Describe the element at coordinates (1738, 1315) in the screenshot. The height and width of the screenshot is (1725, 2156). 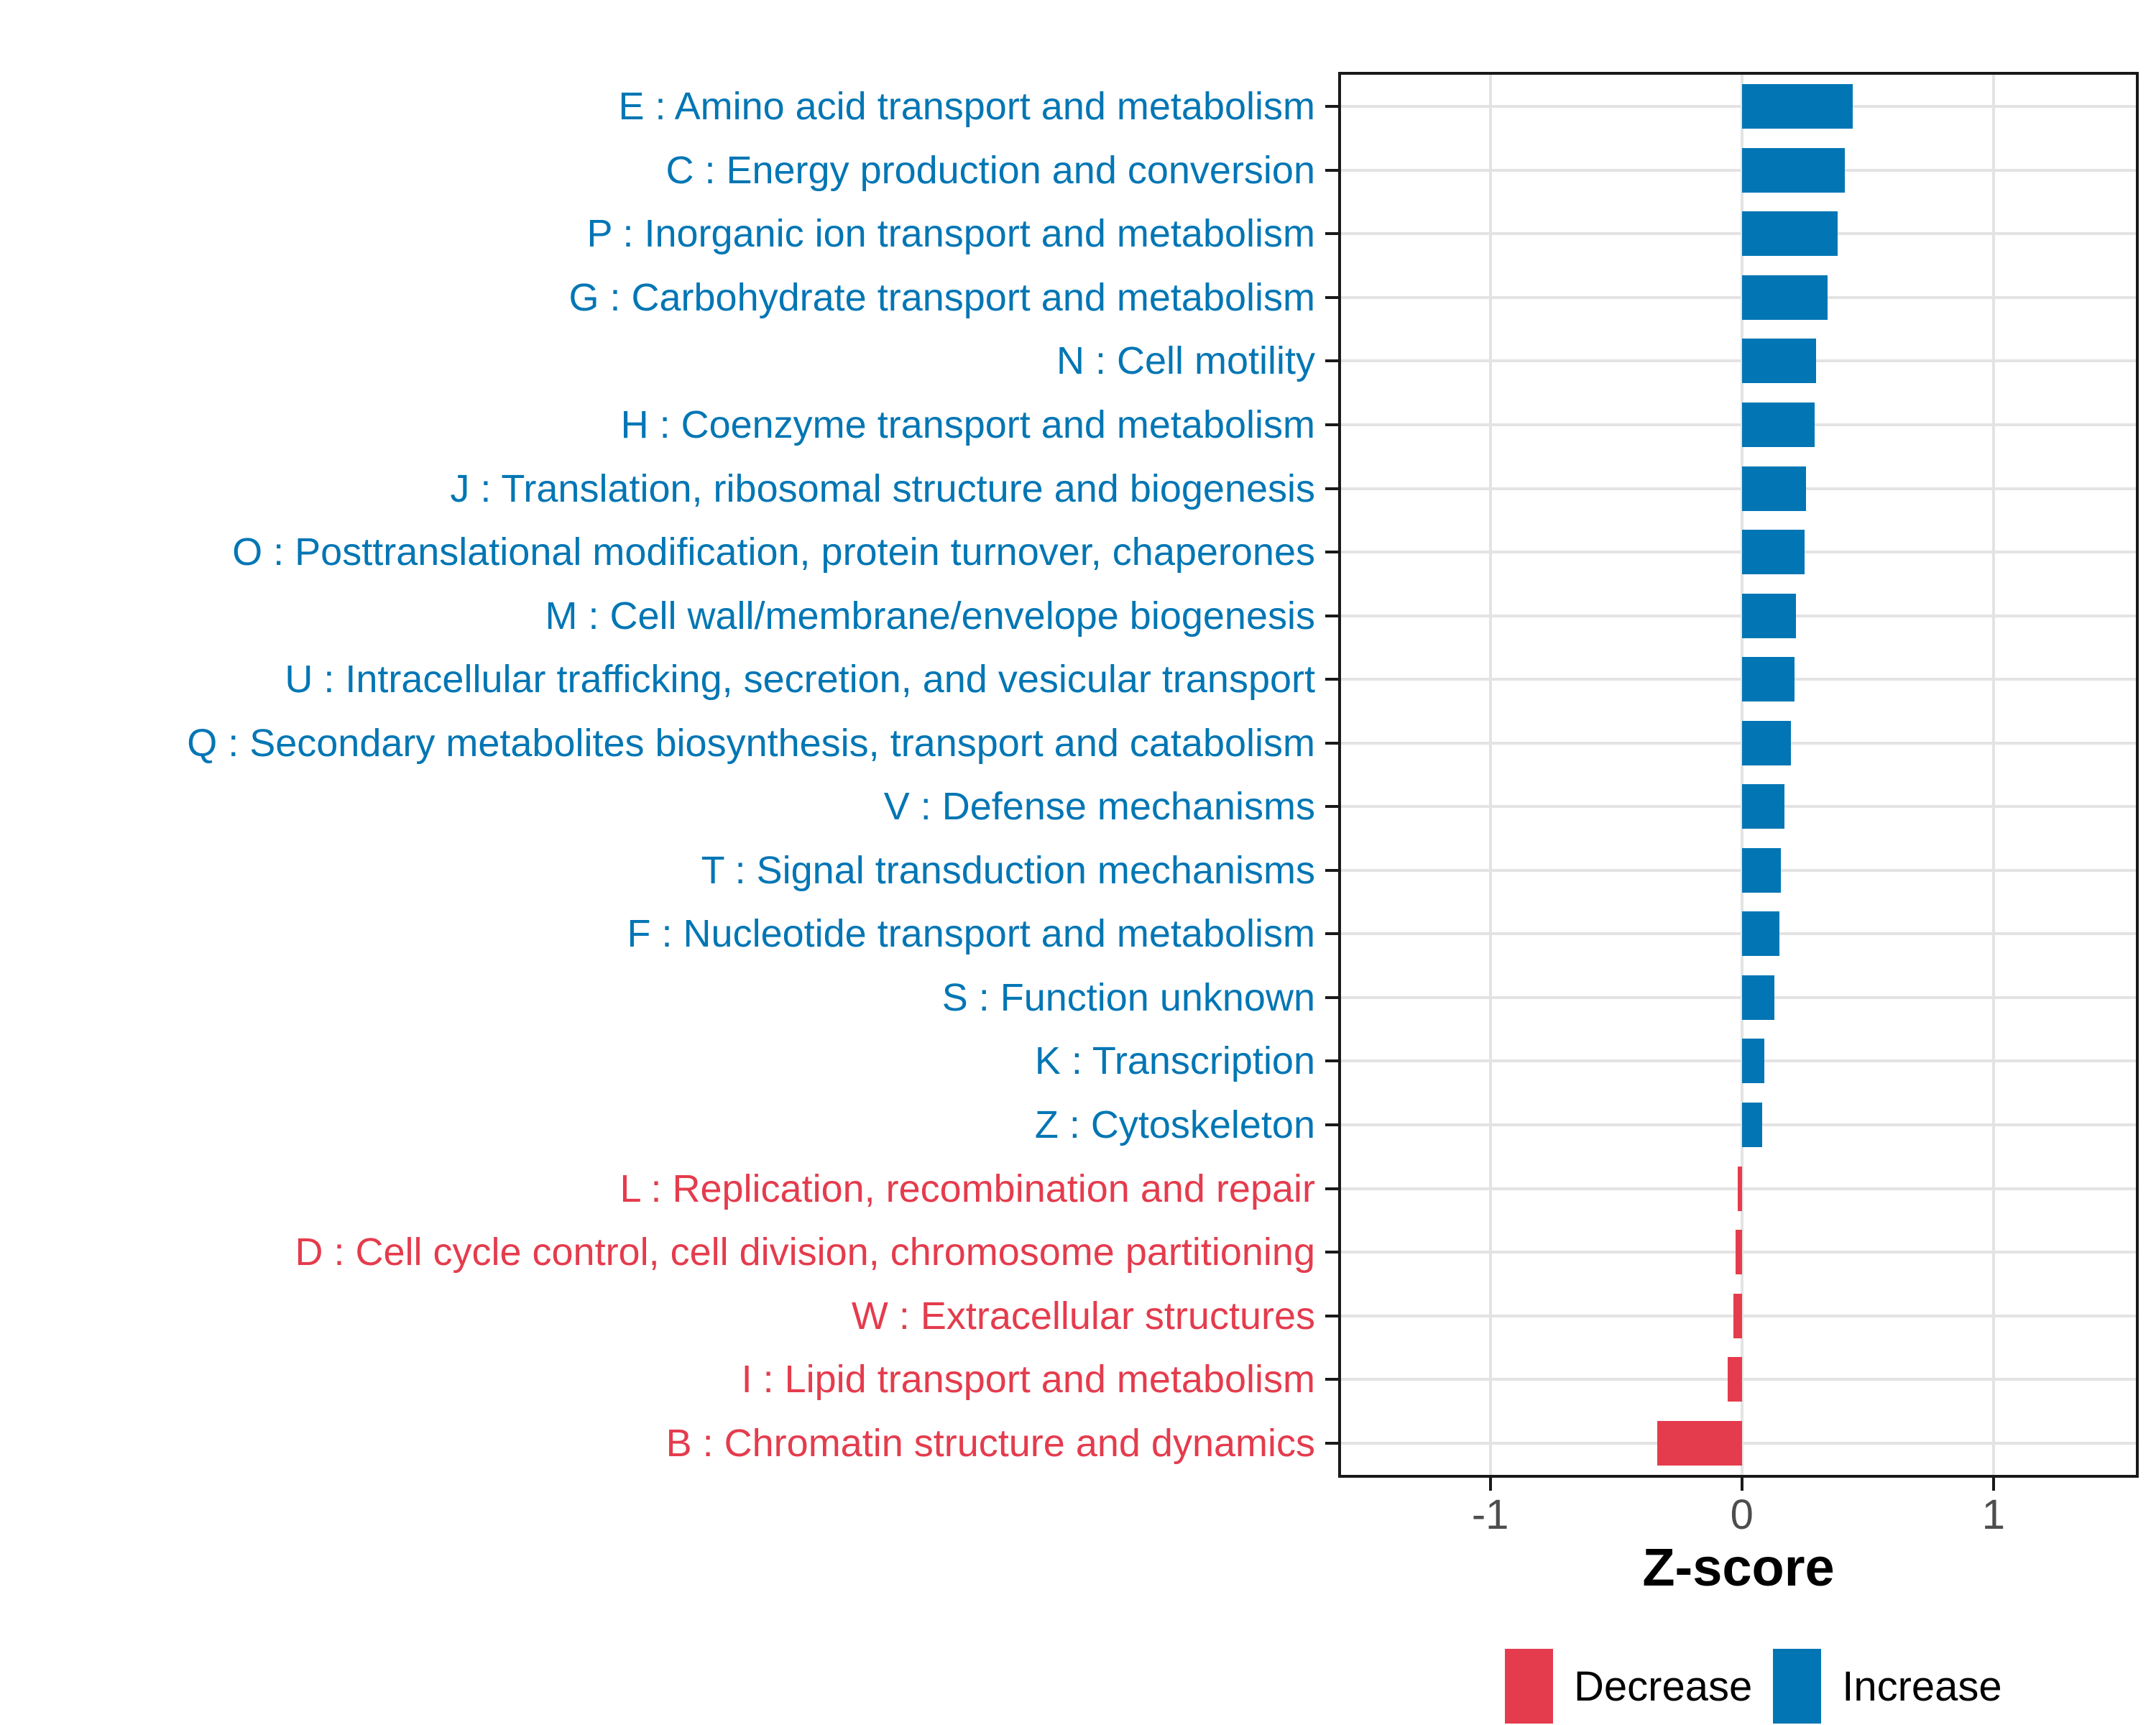
I see `bar-W` at that location.